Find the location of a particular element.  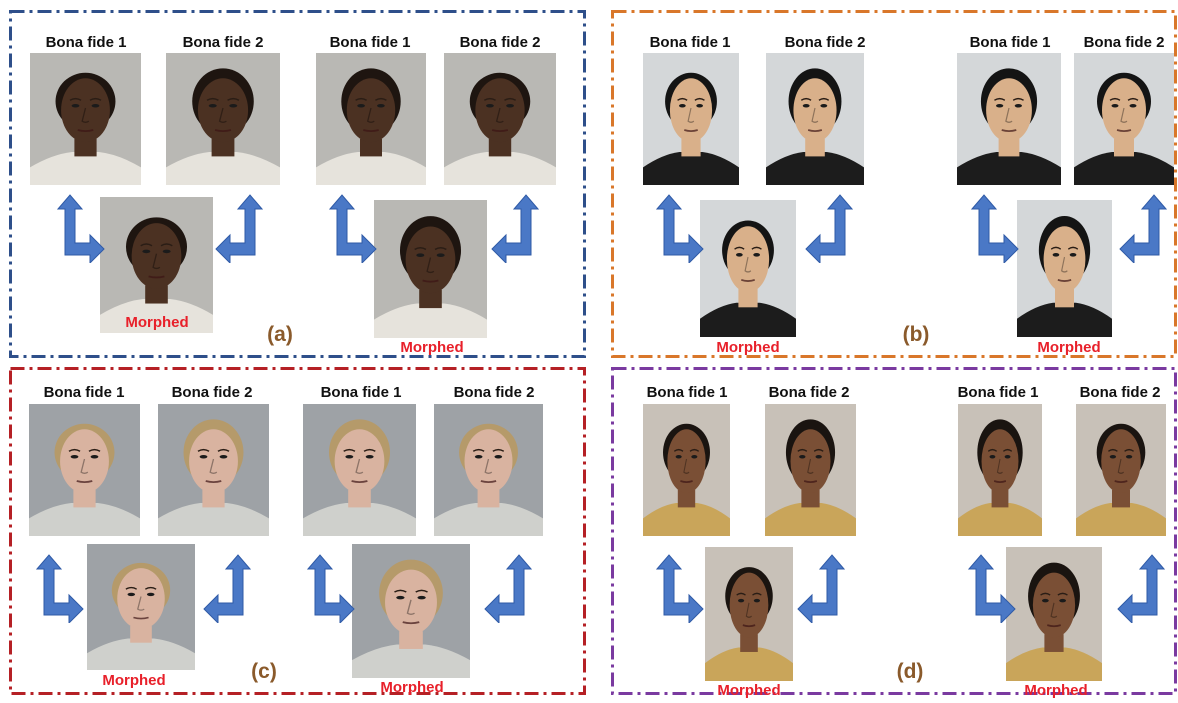

panel-tag: (c) is located at coordinates (264, 671).